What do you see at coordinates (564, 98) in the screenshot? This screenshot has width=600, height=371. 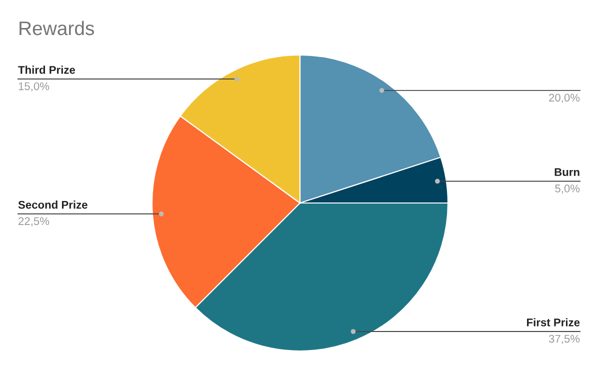 I see `data-label: 20,0%` at bounding box center [564, 98].